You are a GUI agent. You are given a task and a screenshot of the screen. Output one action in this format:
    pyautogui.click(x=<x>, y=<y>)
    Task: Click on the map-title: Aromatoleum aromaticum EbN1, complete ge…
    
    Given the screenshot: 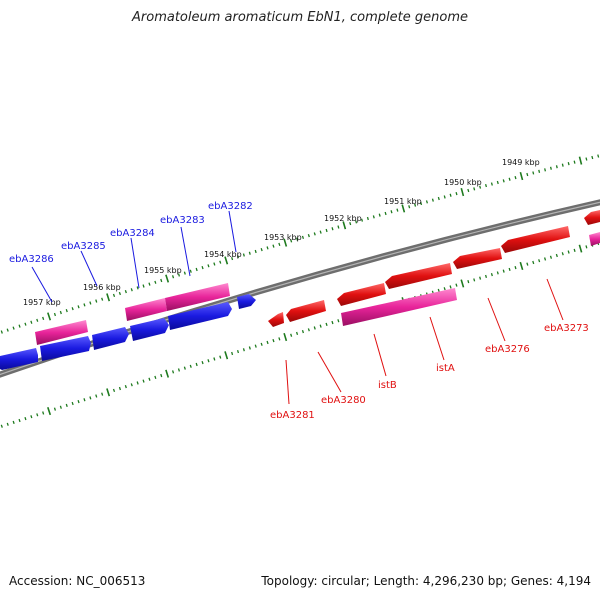 What is the action you would take?
    pyautogui.click(x=300, y=17)
    